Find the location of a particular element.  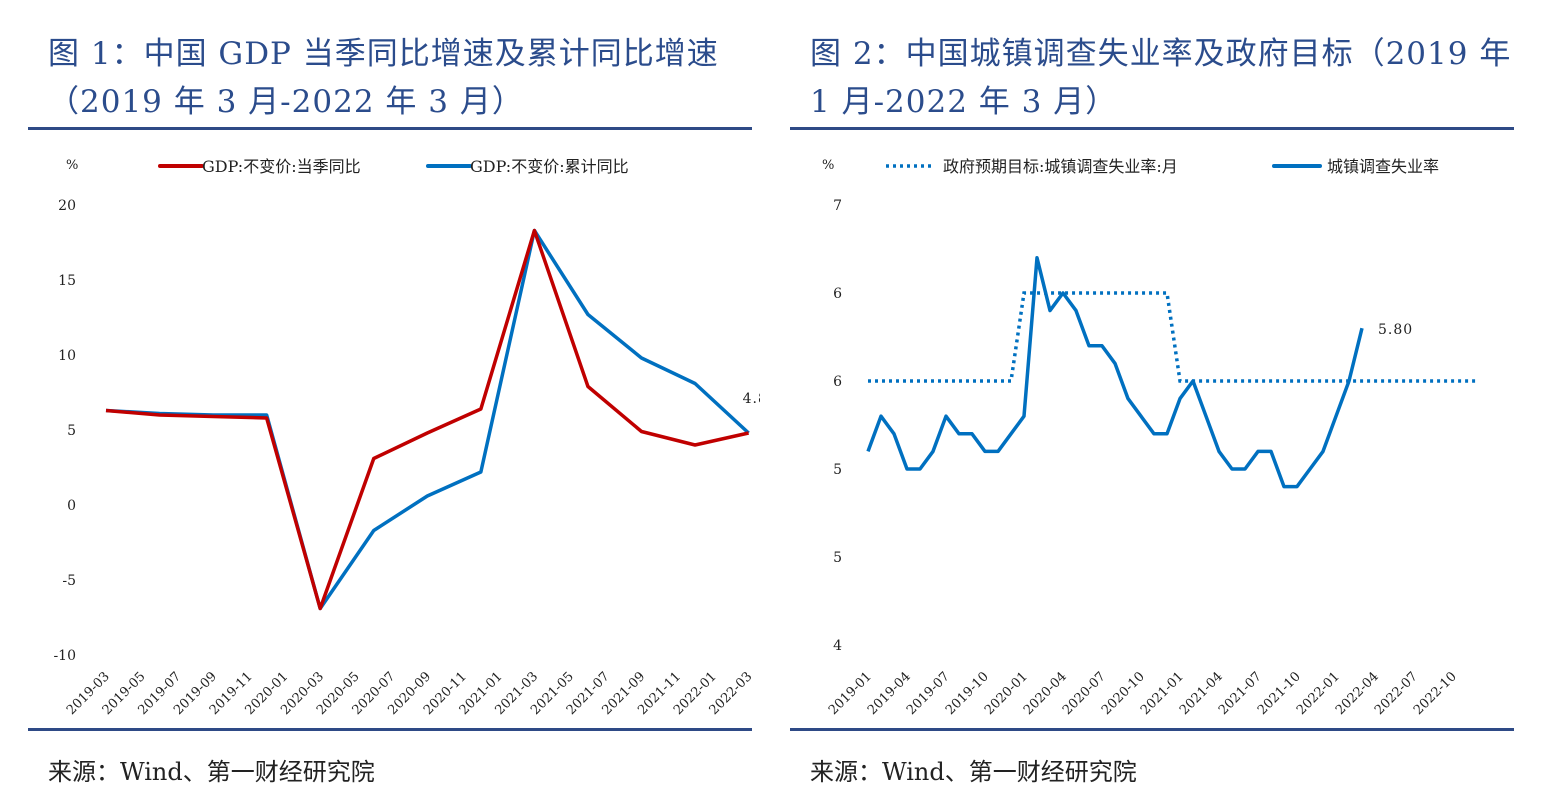

y-tick-label: -10 is located at coordinates (64, 656).